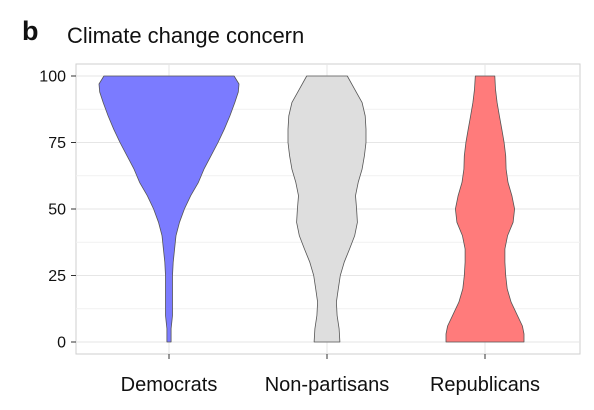 This screenshot has height=410, width=594. What do you see at coordinates (485, 385) in the screenshot?
I see `x-tick-label-republicans: Republicans` at bounding box center [485, 385].